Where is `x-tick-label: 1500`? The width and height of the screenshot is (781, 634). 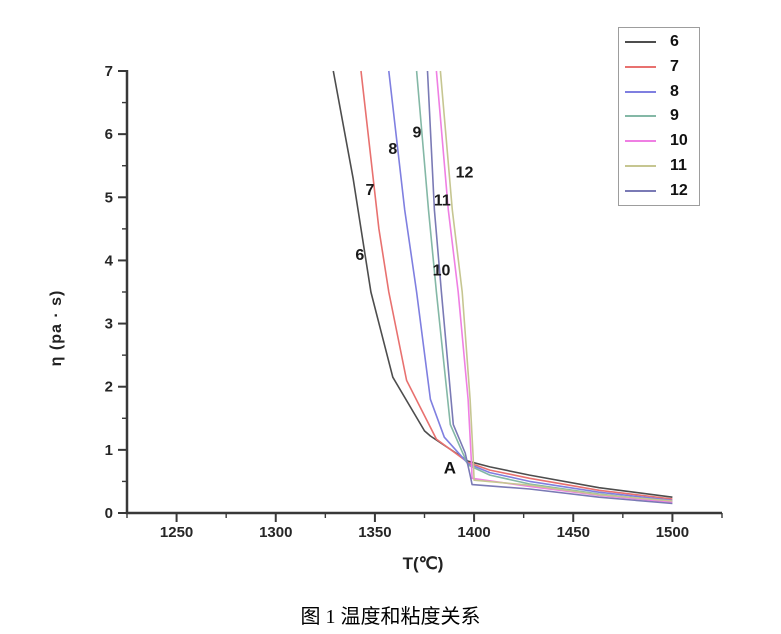 x-tick-label: 1500 is located at coordinates (672, 532).